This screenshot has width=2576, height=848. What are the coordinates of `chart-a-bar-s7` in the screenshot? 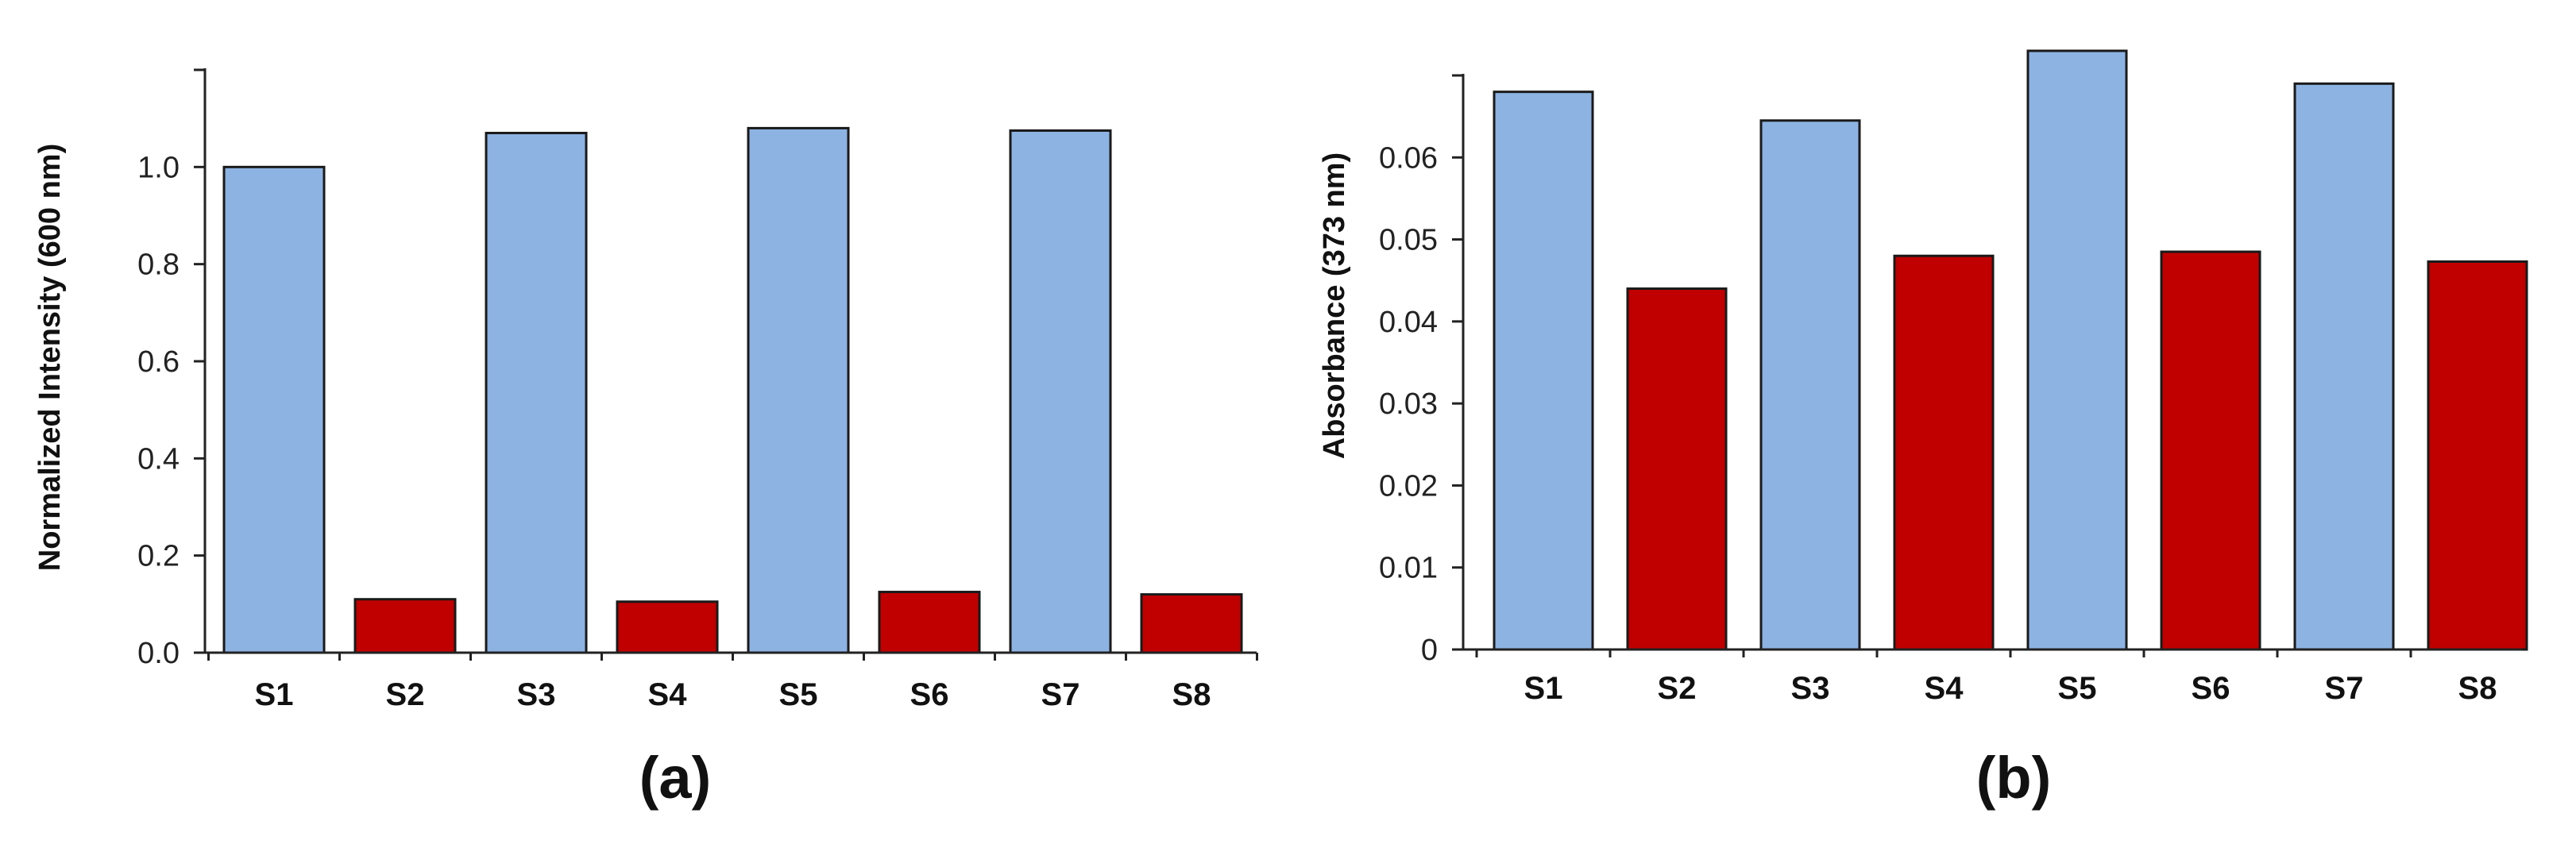 It's located at (1060, 392).